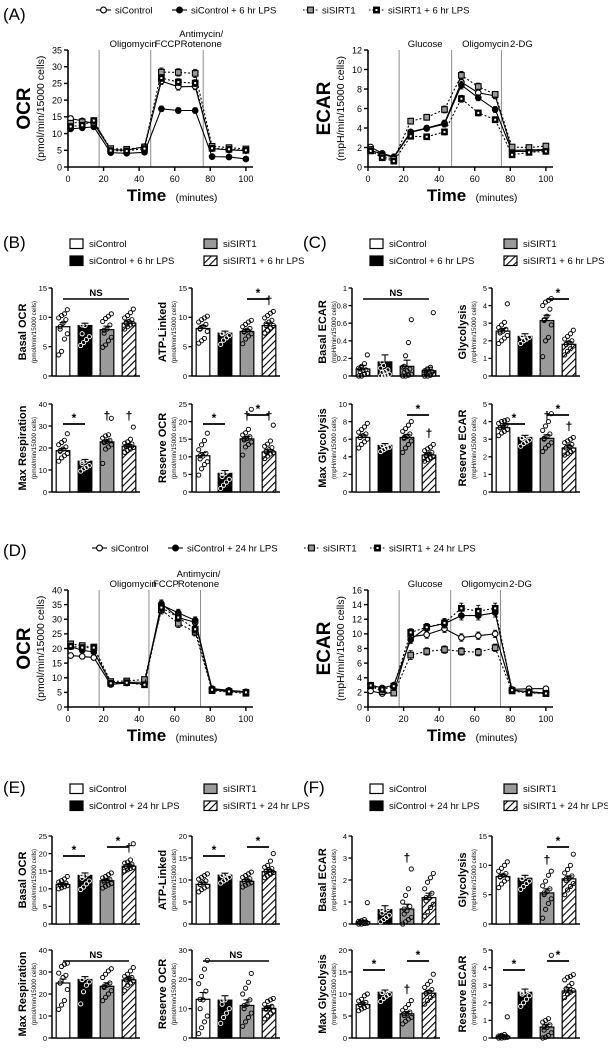 This screenshot has height=1059, width=608. Describe the element at coordinates (485, 358) in the screenshot. I see `y-tick-label: 1` at that location.